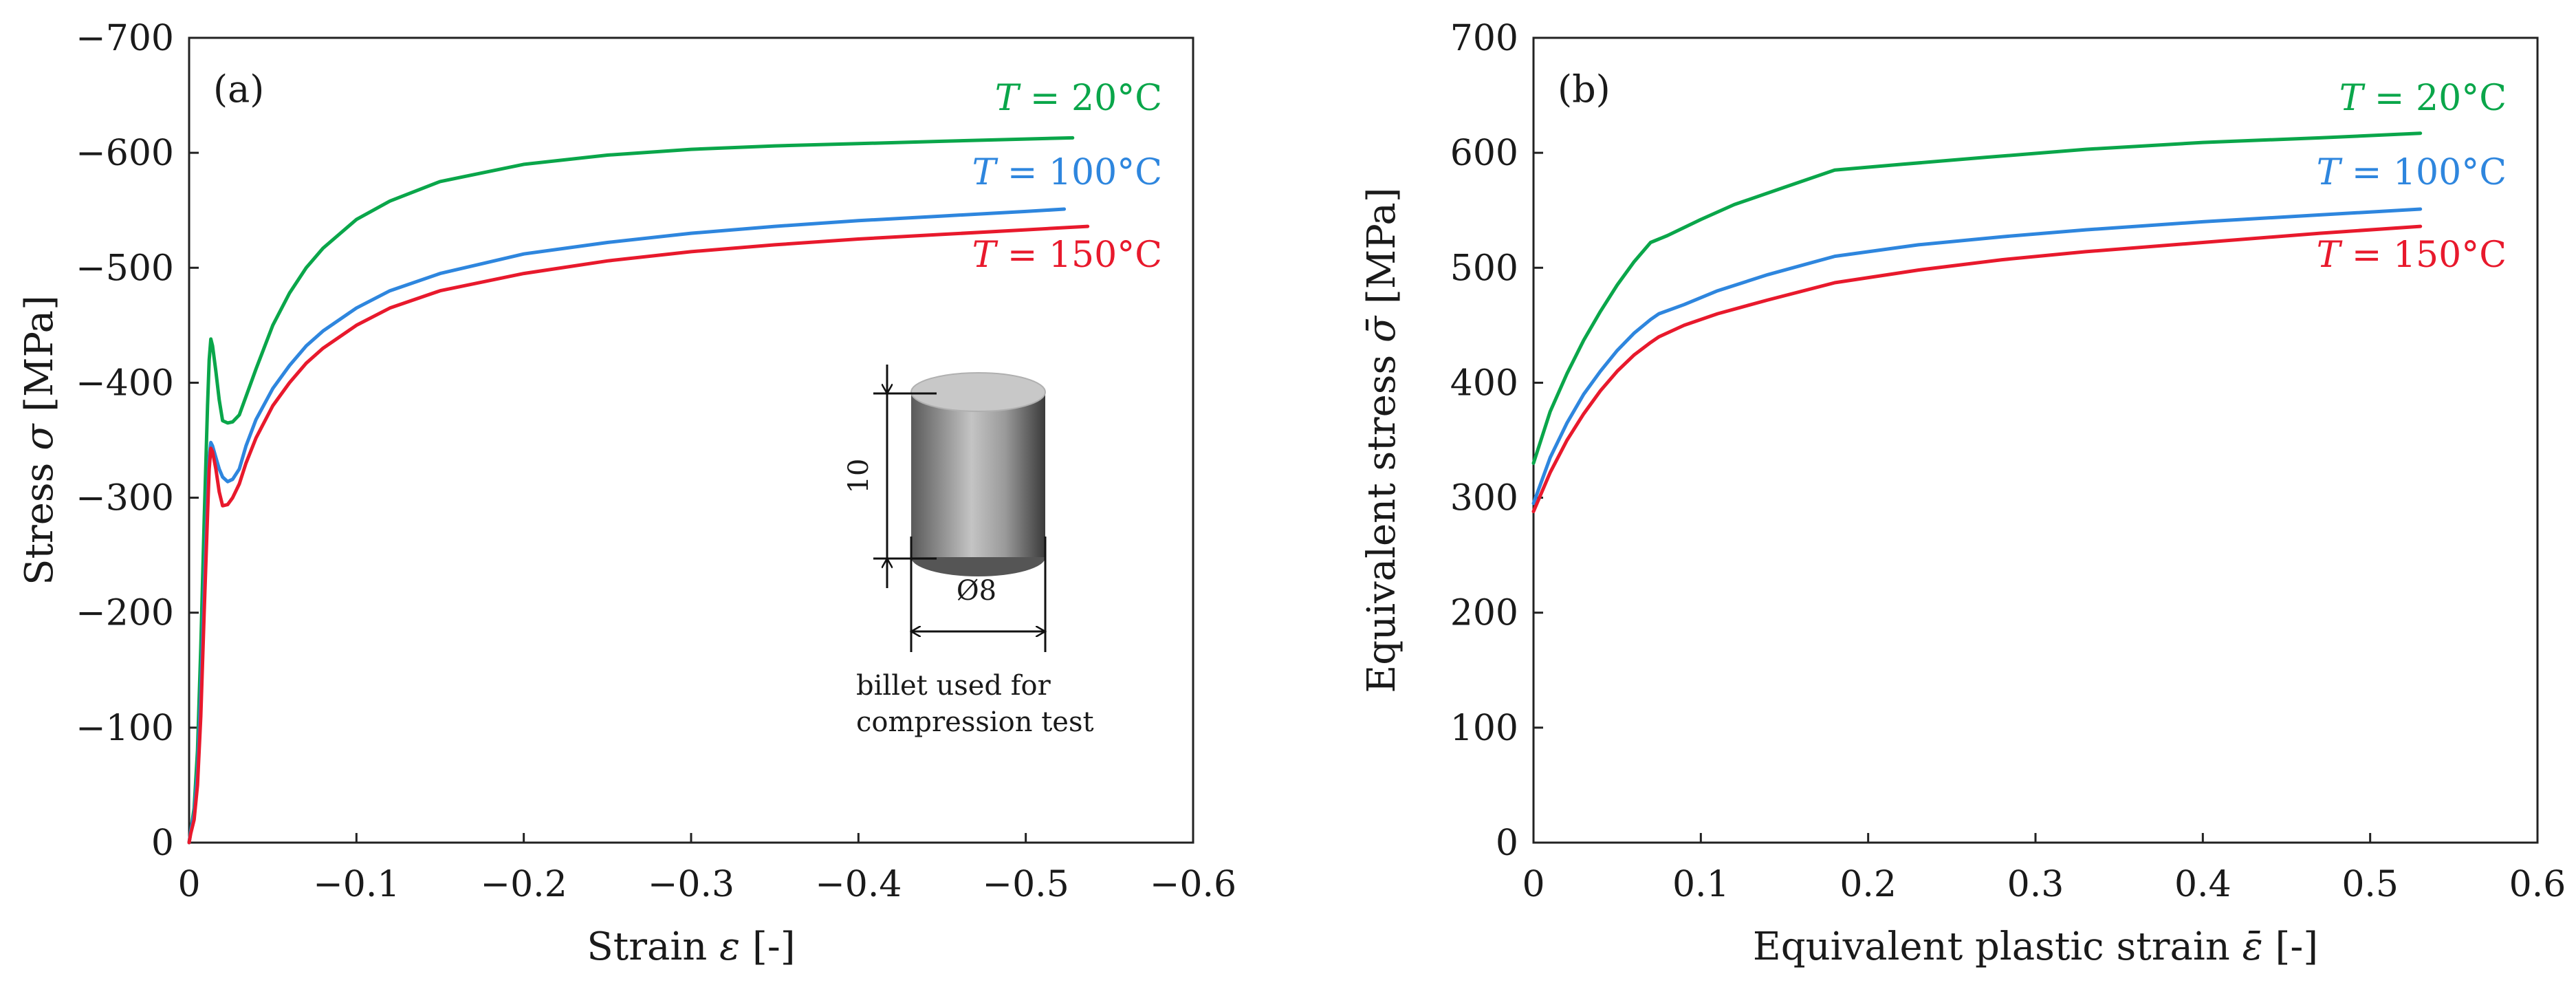  I want to click on panel-label-b: (b), so click(1584, 89).